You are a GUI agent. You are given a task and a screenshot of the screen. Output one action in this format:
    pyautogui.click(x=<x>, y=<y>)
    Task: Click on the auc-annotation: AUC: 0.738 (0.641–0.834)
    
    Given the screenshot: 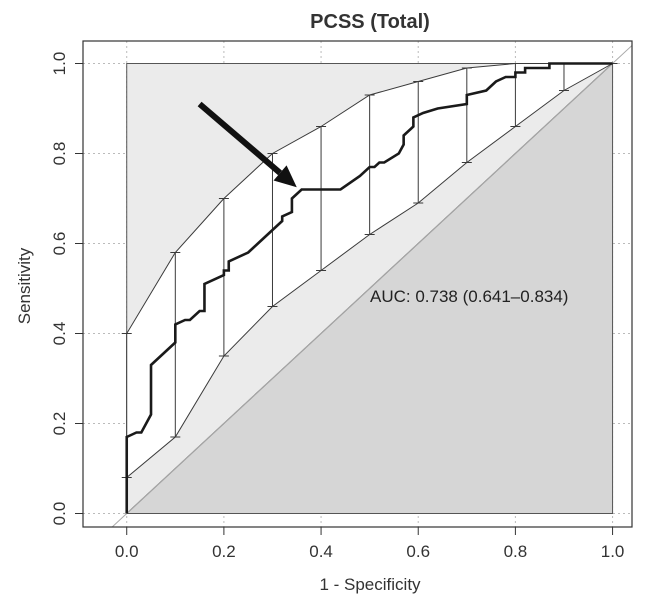 What is the action you would take?
    pyautogui.click(x=469, y=296)
    